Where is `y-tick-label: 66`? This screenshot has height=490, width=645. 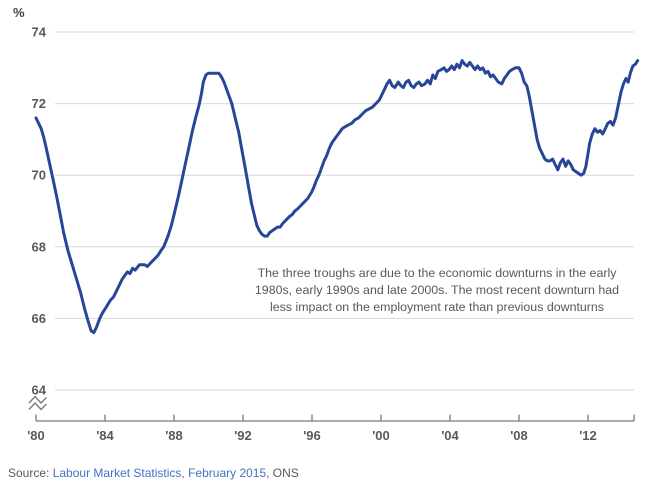
y-tick-label: 66 is located at coordinates (39, 318).